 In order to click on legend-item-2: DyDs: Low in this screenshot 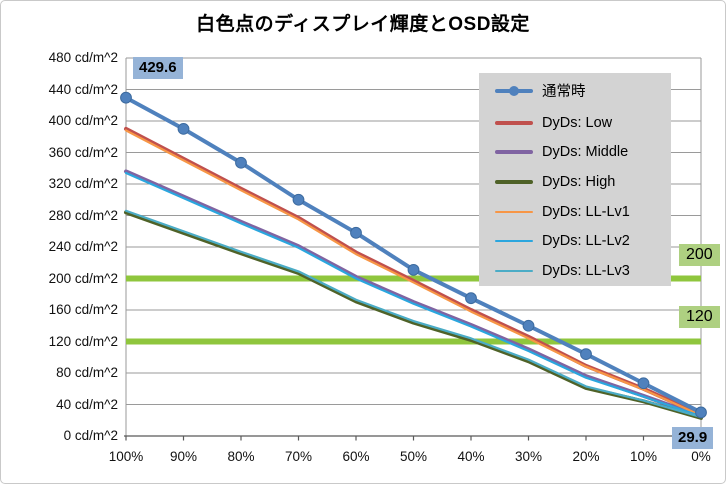, I will do `click(575, 123)`.